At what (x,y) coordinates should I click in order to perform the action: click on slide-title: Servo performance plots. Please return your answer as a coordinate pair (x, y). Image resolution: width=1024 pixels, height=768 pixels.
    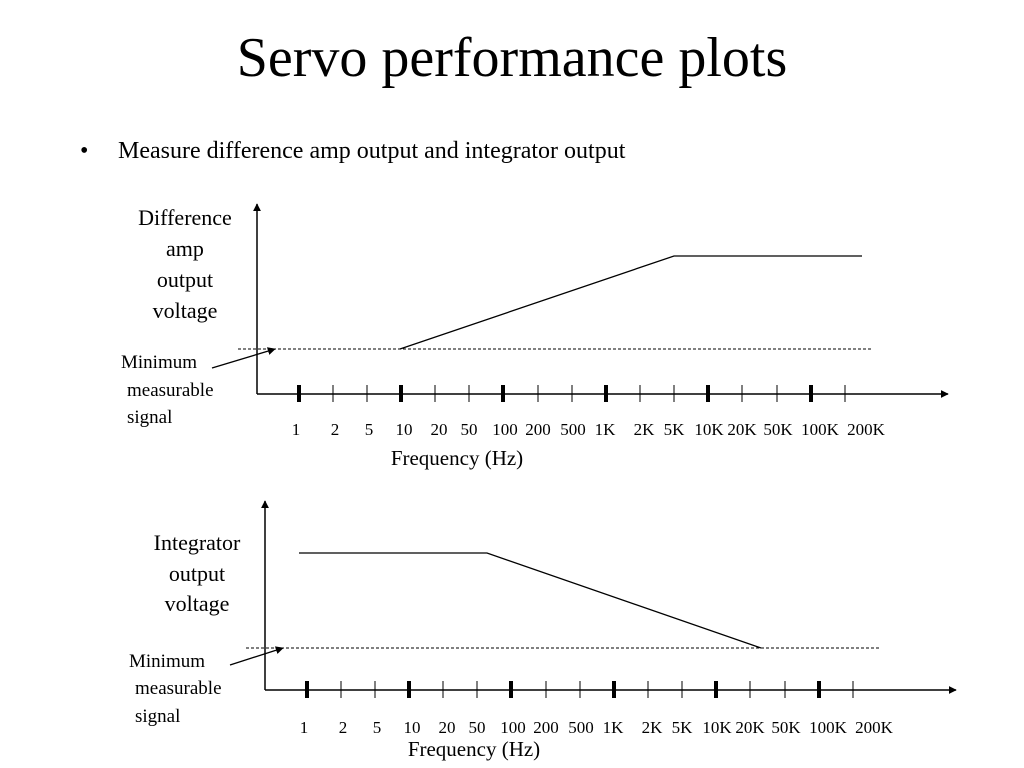
    Looking at the image, I should click on (512, 58).